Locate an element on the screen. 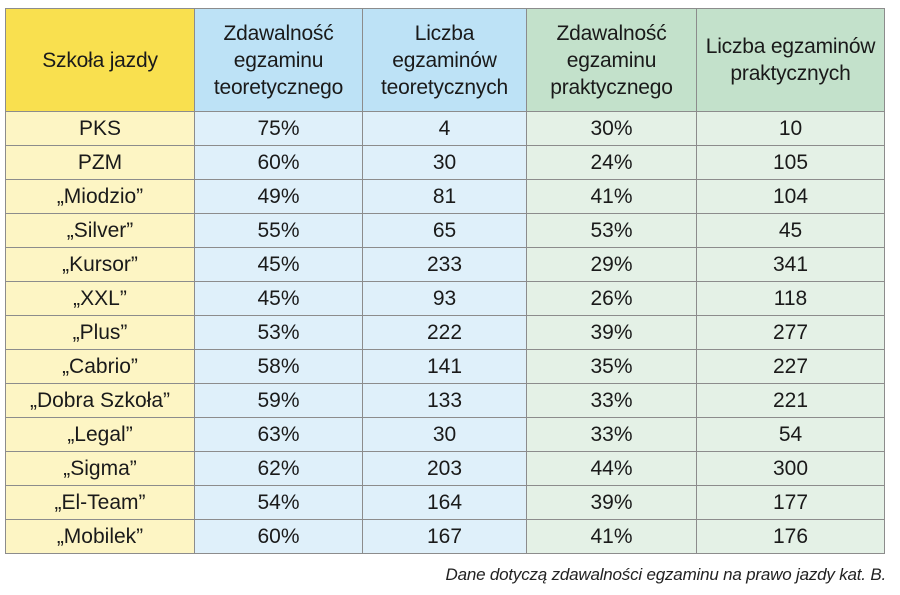 This screenshot has height=595, width=900. cell-theory-count: 81 is located at coordinates (444, 196).